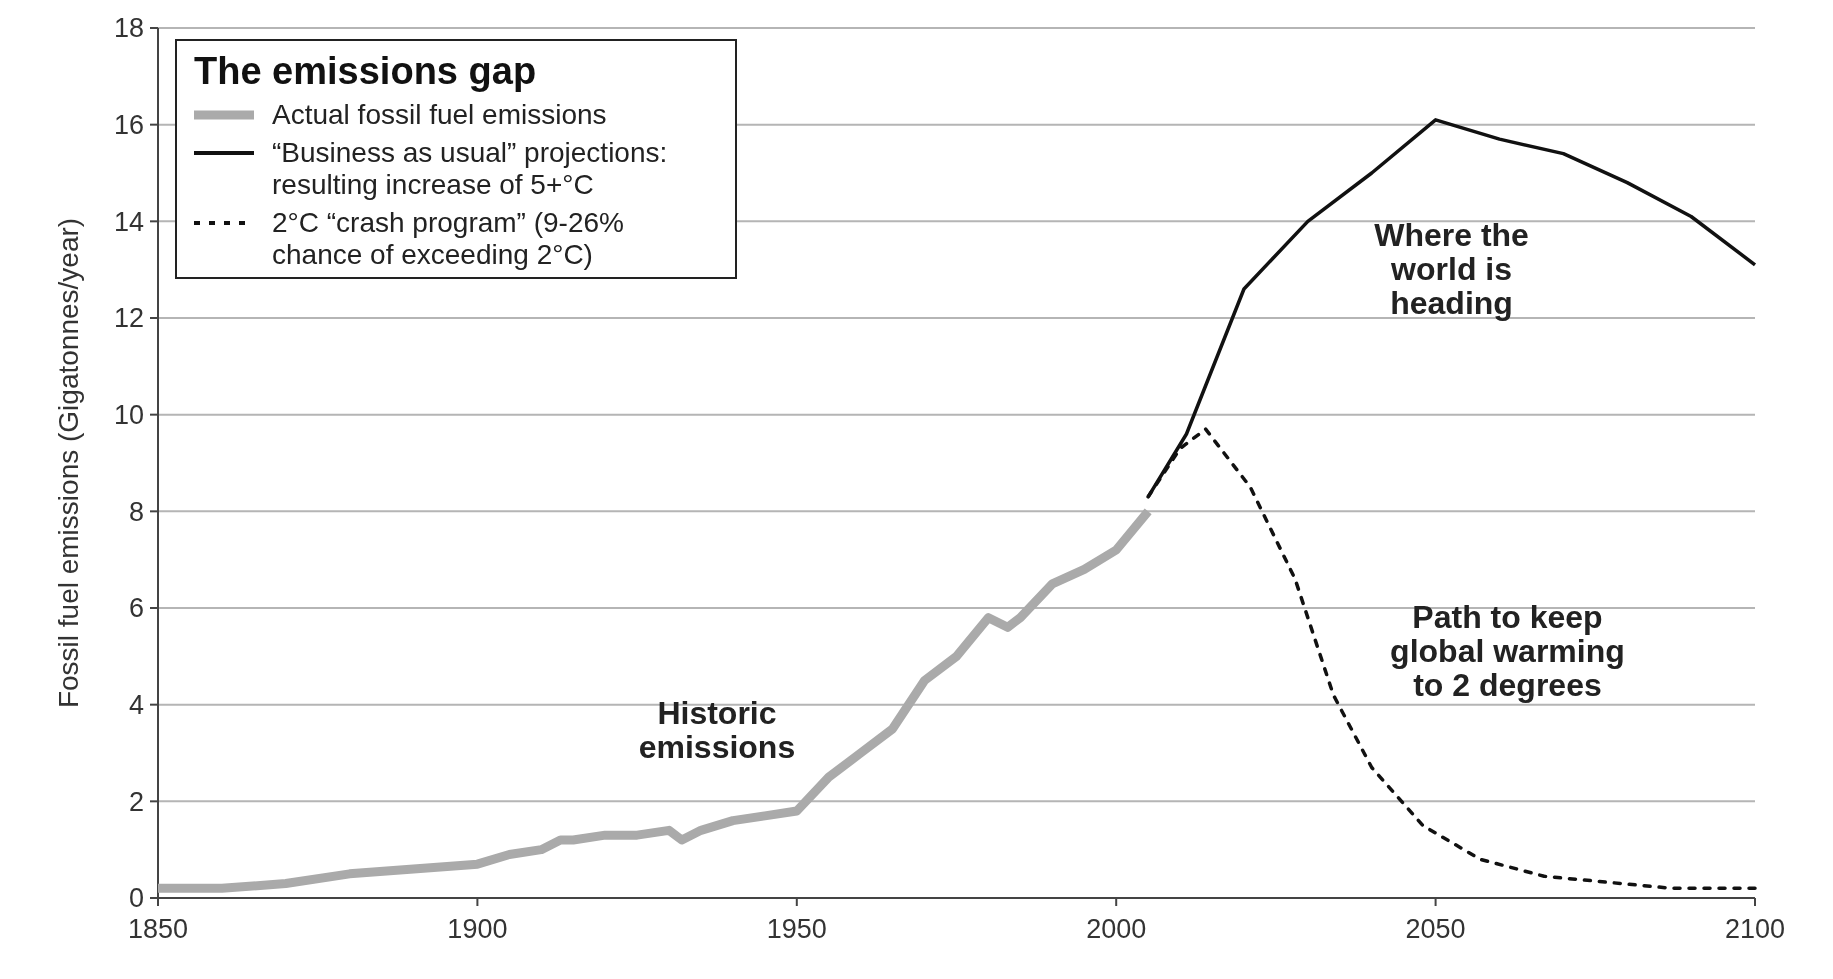  I want to click on y-tick-label: 4, so click(136, 705).